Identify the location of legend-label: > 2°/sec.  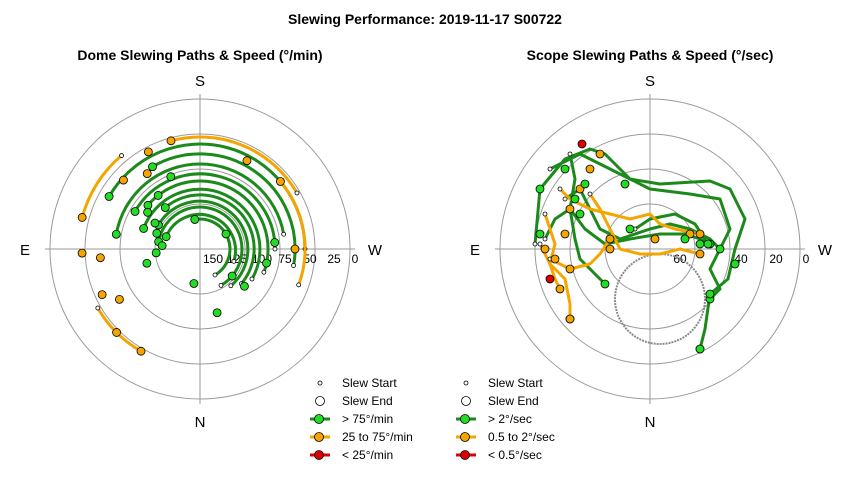
(510, 419).